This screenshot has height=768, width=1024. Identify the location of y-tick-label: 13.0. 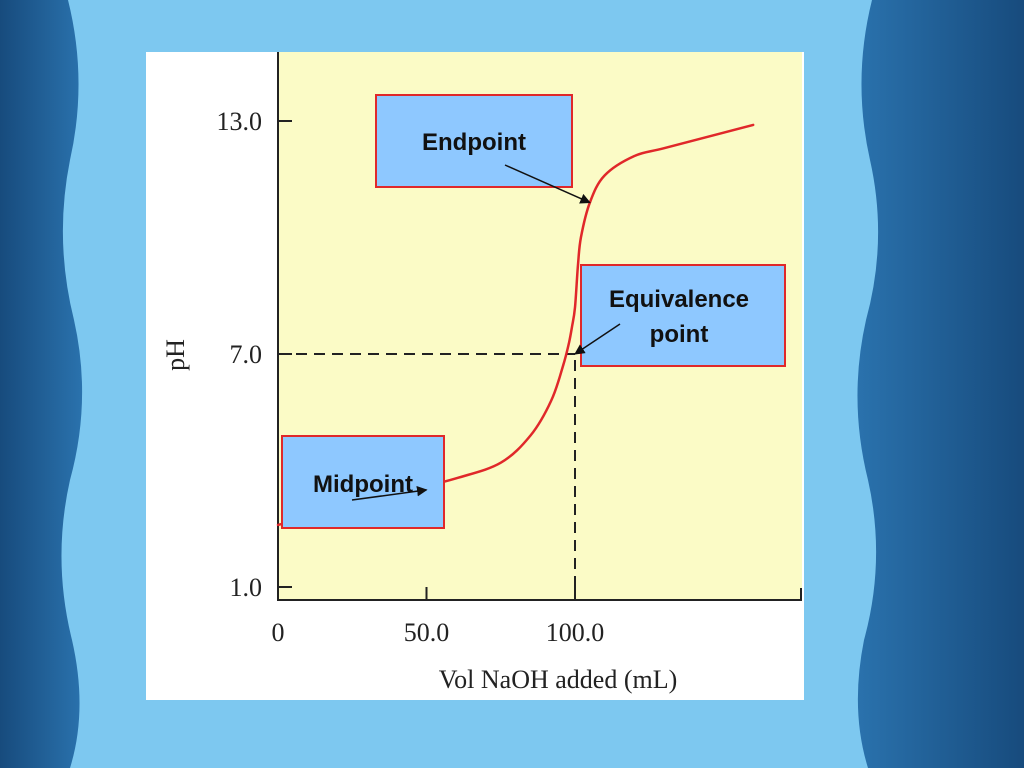
(240, 121).